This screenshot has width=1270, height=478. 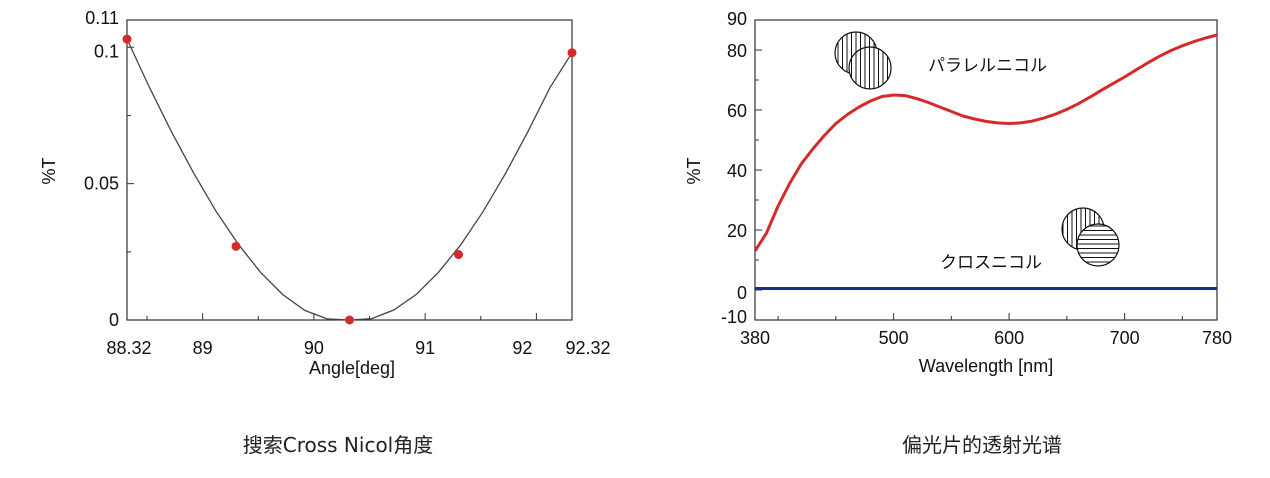 I want to click on right-x-axis-label: Wavelength [nm], so click(x=986, y=366).